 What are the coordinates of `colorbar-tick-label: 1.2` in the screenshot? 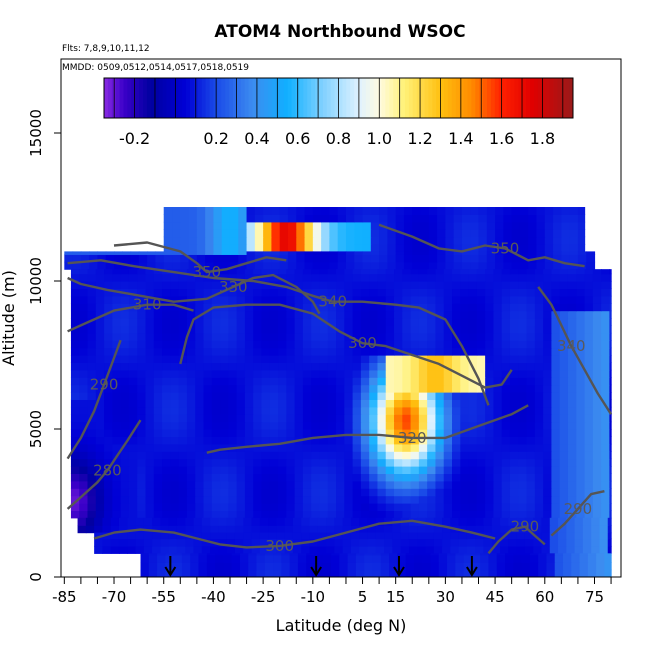 It's located at (419, 138).